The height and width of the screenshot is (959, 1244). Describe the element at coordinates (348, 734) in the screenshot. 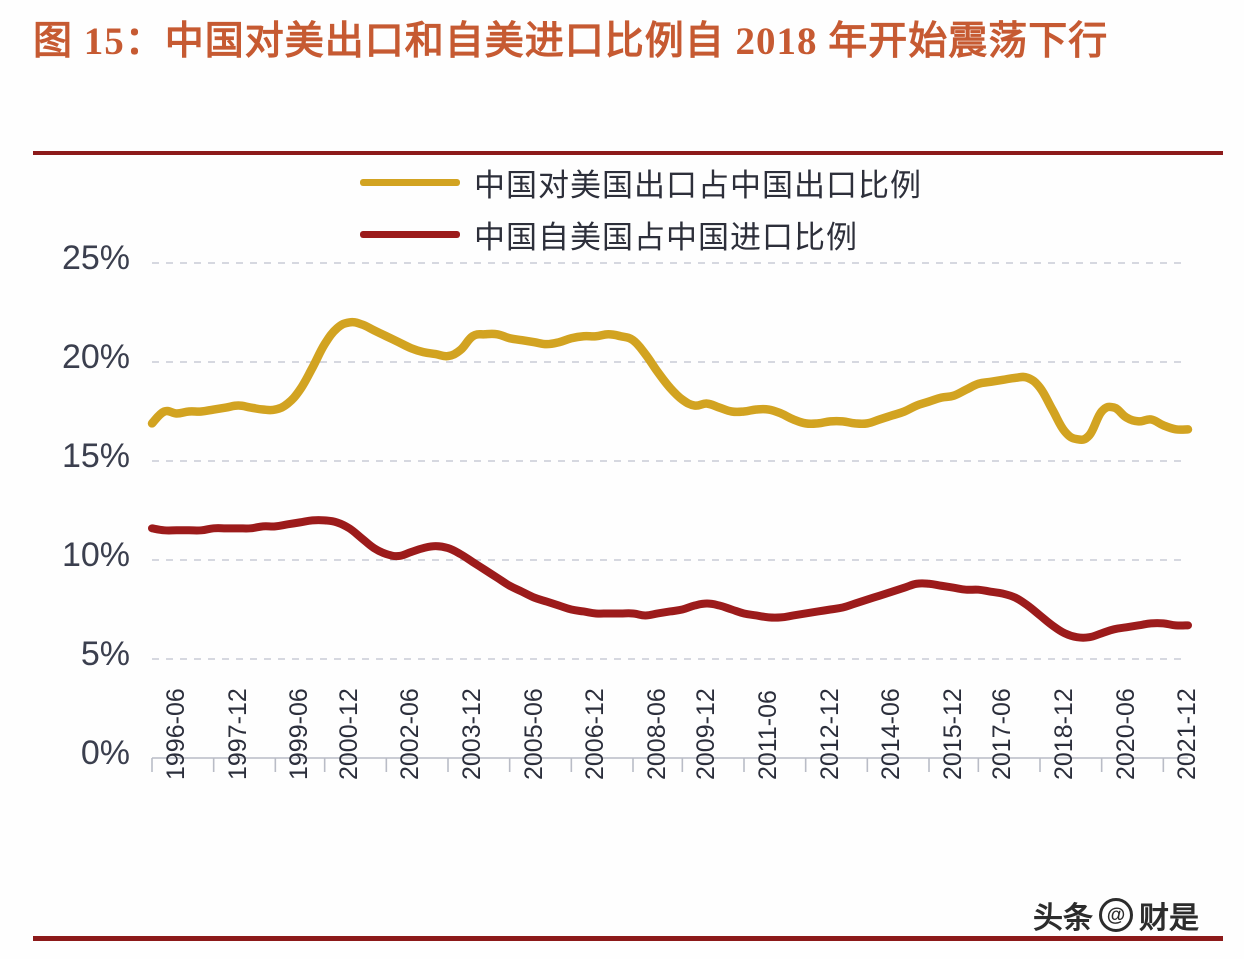

I see `x-axis-tick-label: 2000-12` at that location.